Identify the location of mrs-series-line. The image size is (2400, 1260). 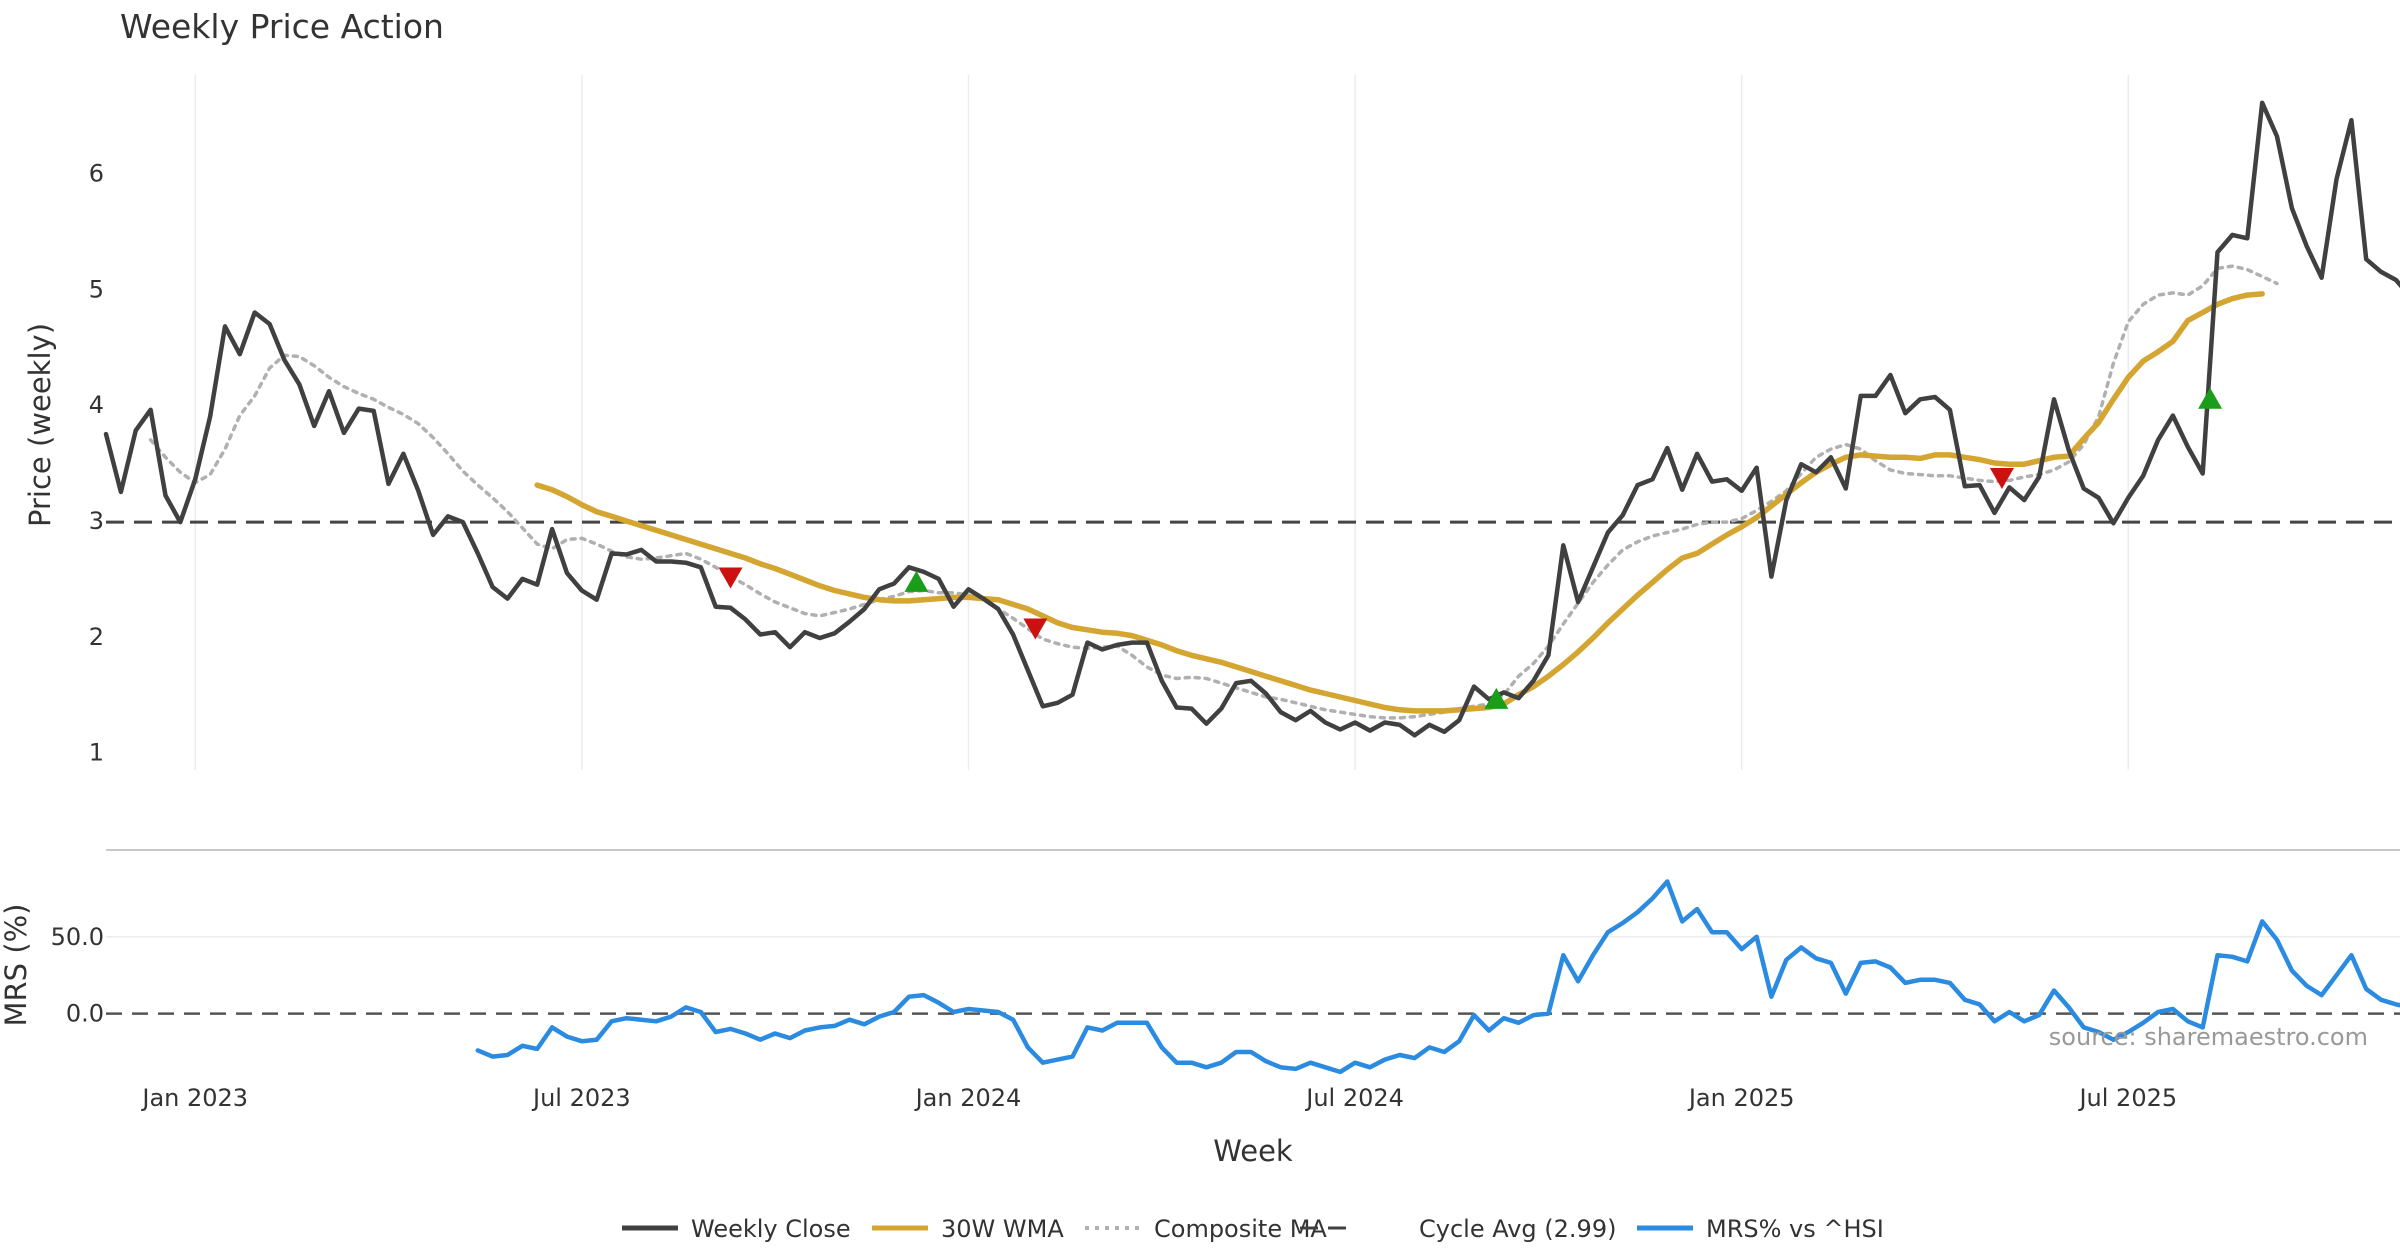
(1437, 977).